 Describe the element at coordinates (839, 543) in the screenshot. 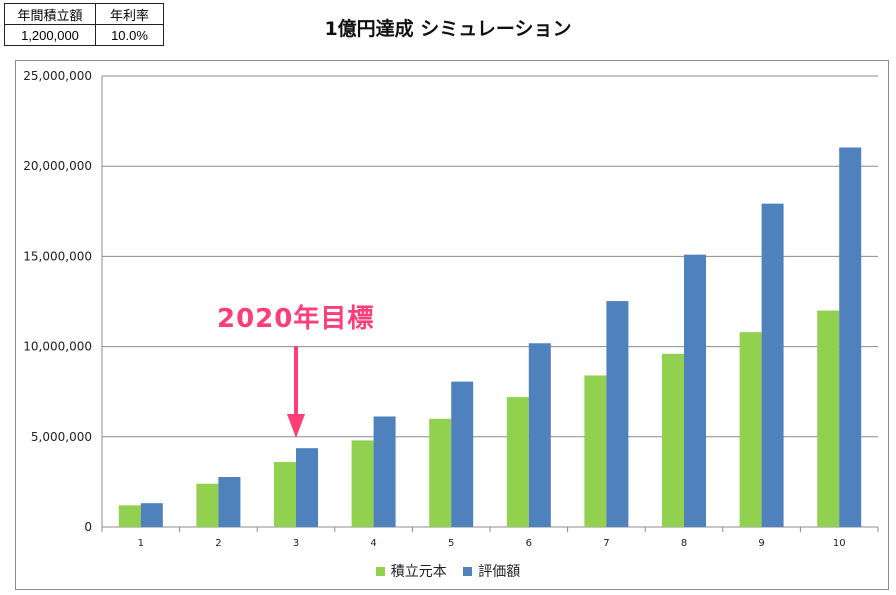

I see `x-tick-label: 10` at that location.